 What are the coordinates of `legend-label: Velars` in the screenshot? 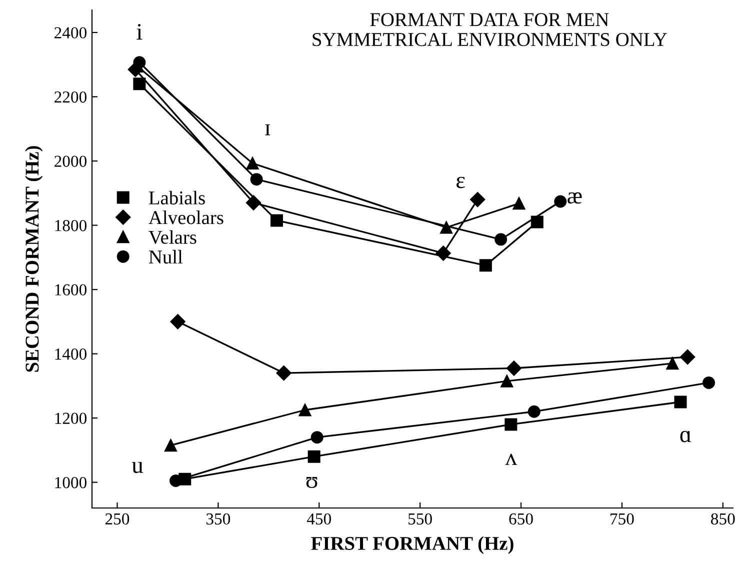 It's located at (172, 237).